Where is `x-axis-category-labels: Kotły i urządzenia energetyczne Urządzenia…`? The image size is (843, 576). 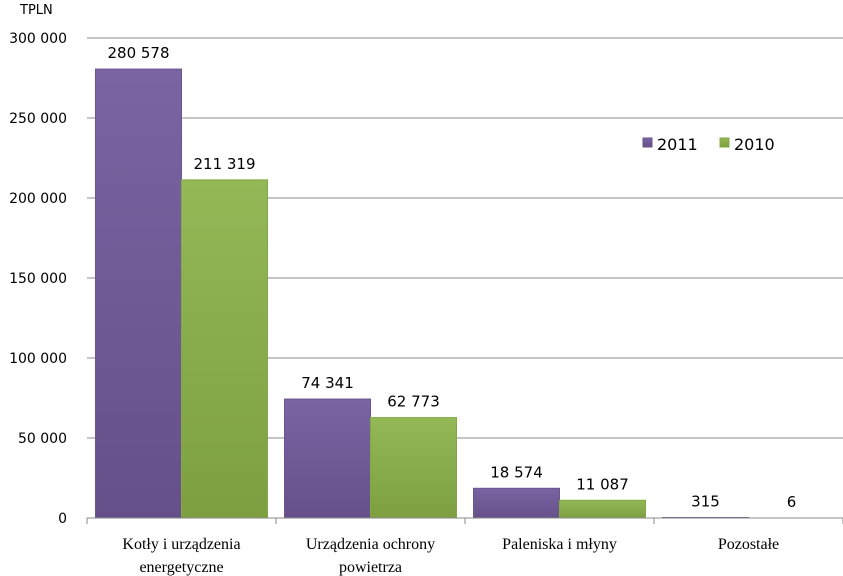
x-axis-category-labels: Kotły i urządzenia energetyczne Urządzenia… is located at coordinates (450, 556).